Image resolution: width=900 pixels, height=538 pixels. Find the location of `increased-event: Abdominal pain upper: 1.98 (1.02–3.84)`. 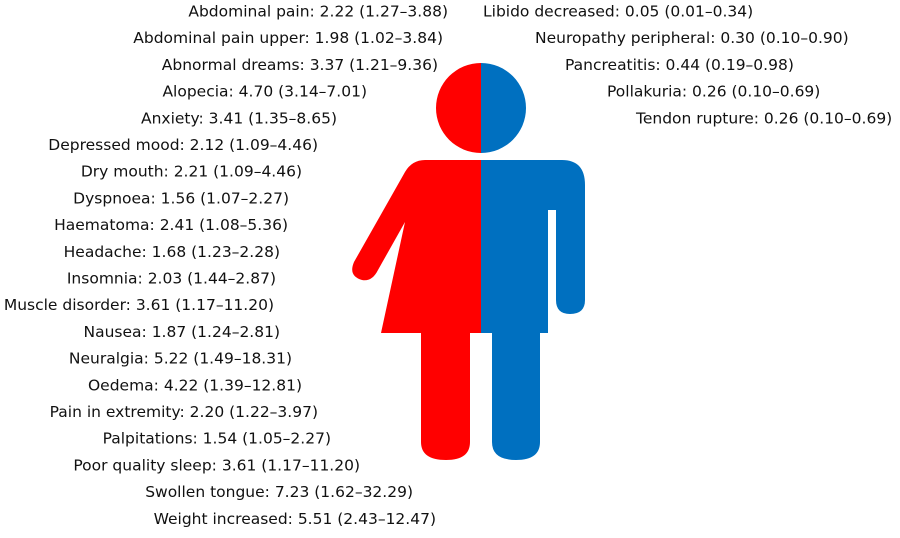

increased-event: Abdominal pain upper: 1.98 (1.02–3.84) is located at coordinates (288, 38).